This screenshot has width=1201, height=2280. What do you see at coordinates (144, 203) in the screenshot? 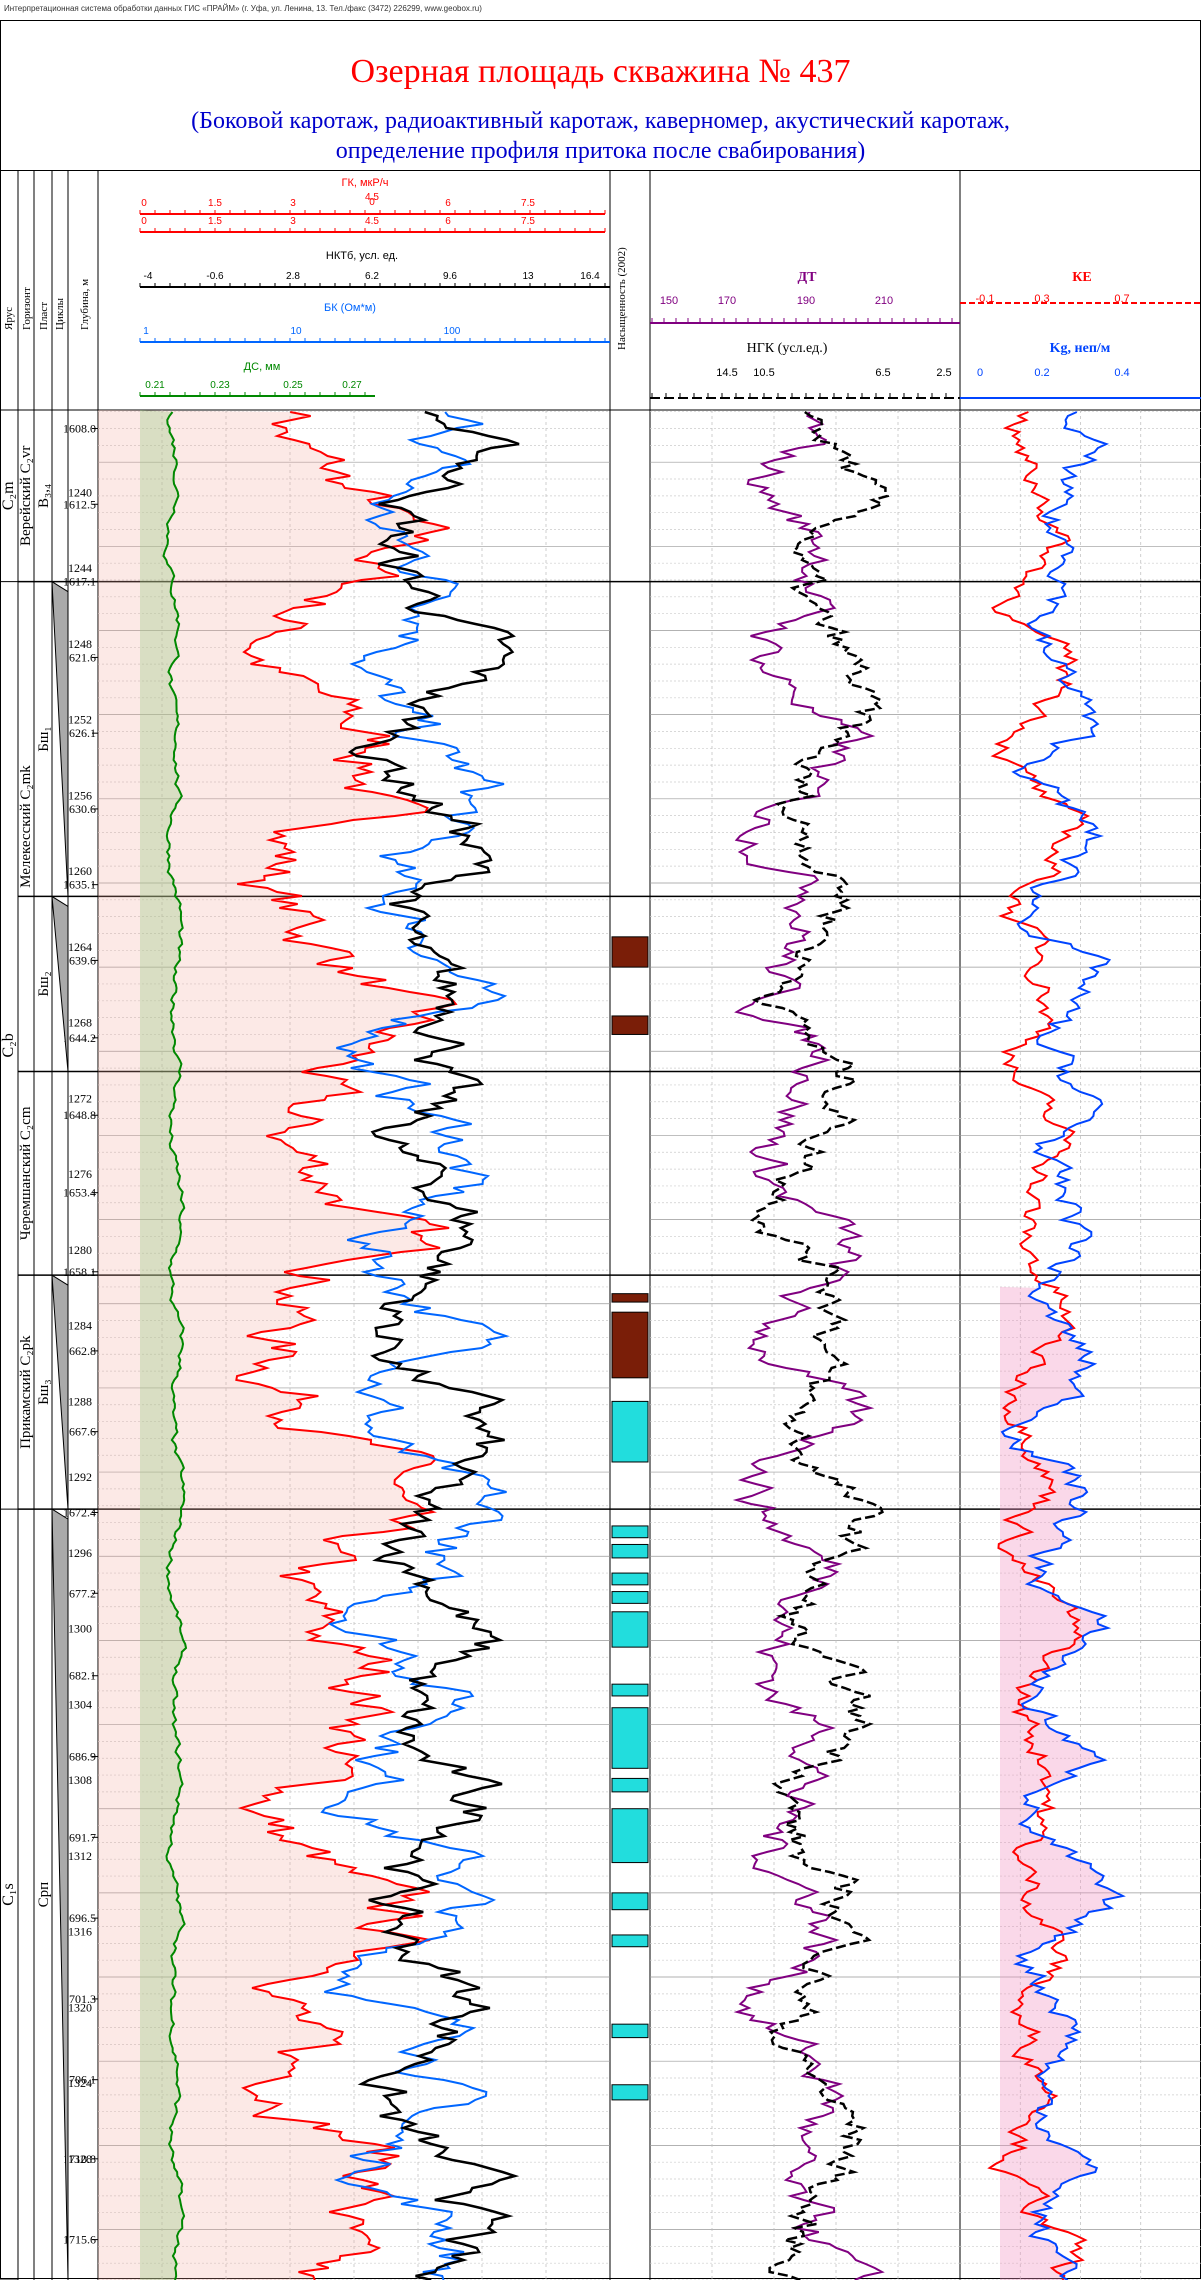
I see `gk-scale-top-tick-label: 0` at bounding box center [144, 203].